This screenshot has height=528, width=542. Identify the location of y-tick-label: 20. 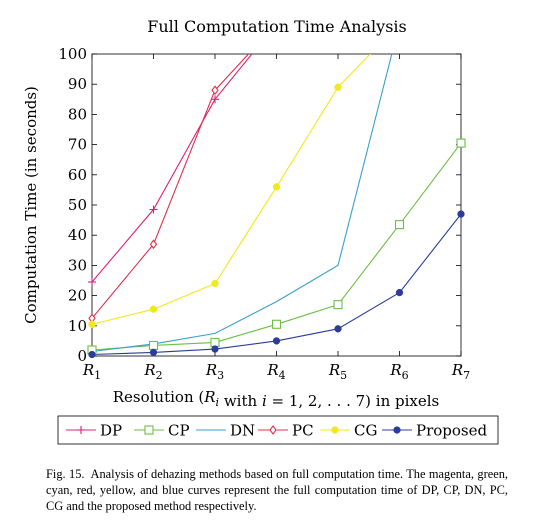
(77, 296).